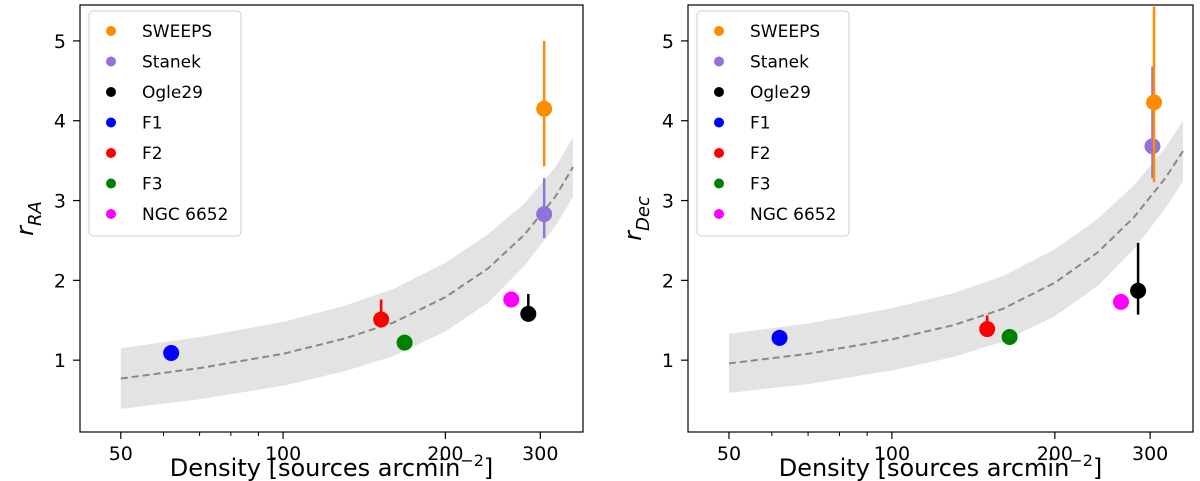  What do you see at coordinates (643, 213) in the screenshot?
I see `y-axis-label-subscript: Dec` at bounding box center [643, 213].